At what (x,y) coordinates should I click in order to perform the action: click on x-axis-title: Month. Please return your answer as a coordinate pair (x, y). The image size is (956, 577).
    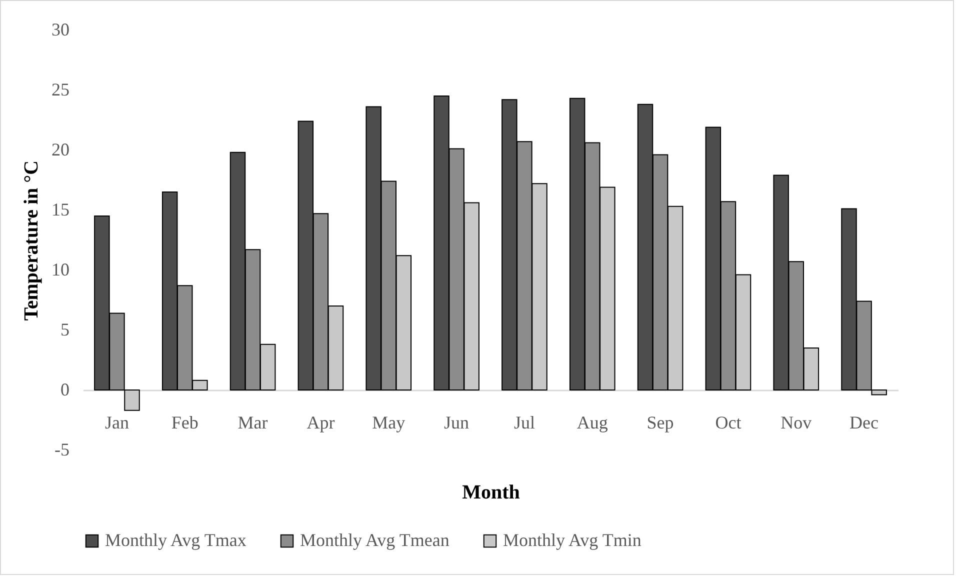
    Looking at the image, I should click on (491, 493).